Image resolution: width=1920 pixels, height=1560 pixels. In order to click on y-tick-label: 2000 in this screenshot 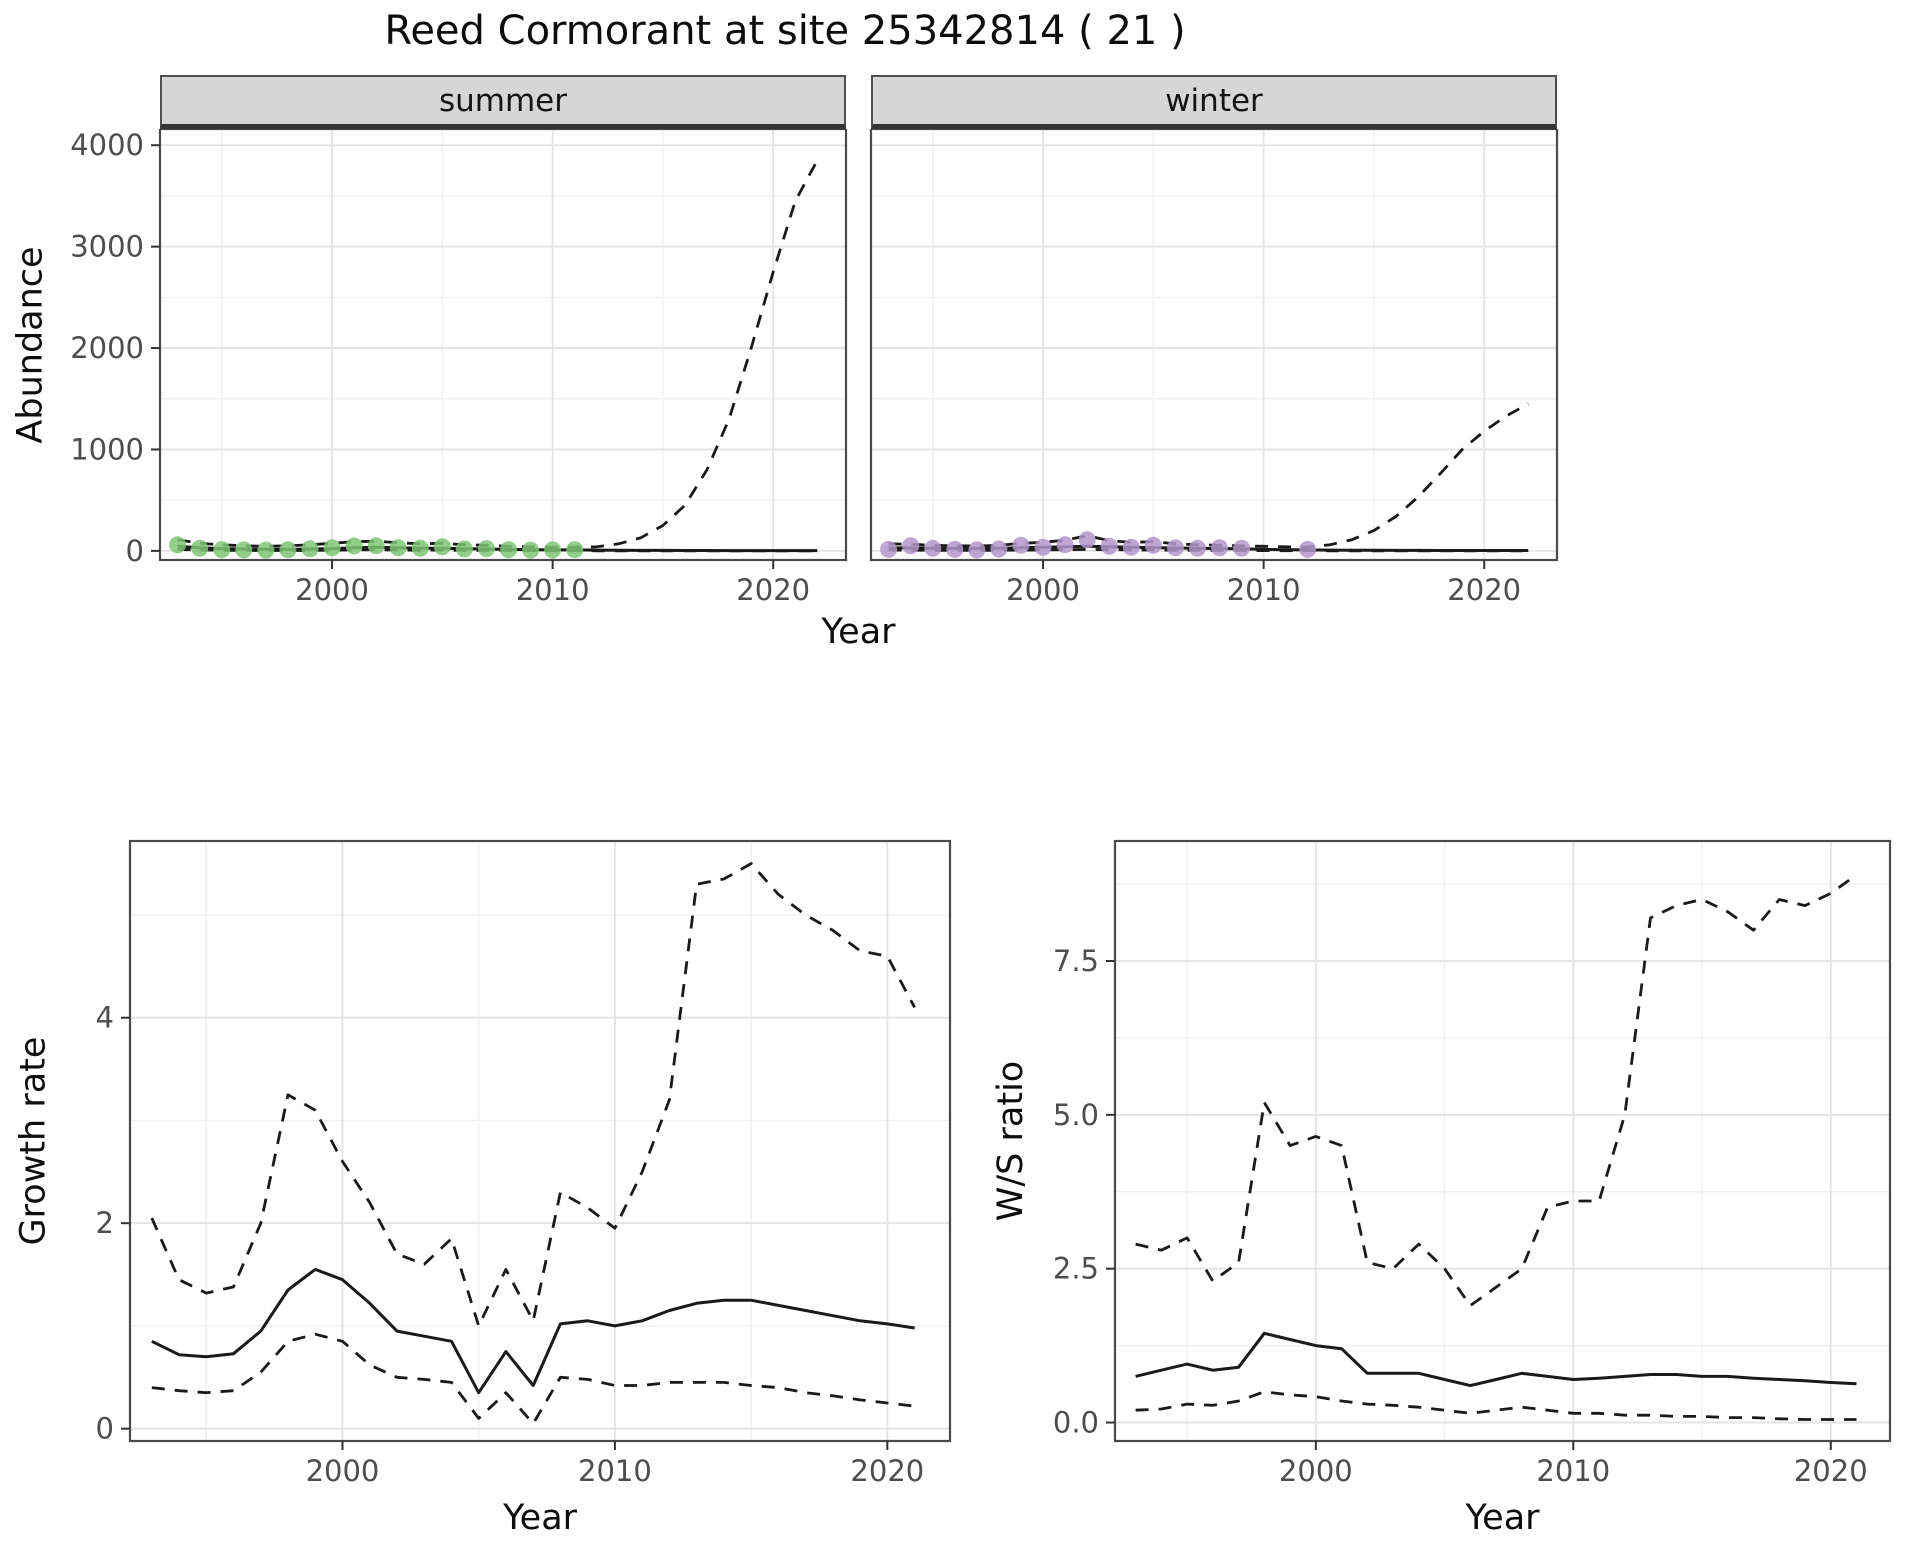, I will do `click(107, 348)`.